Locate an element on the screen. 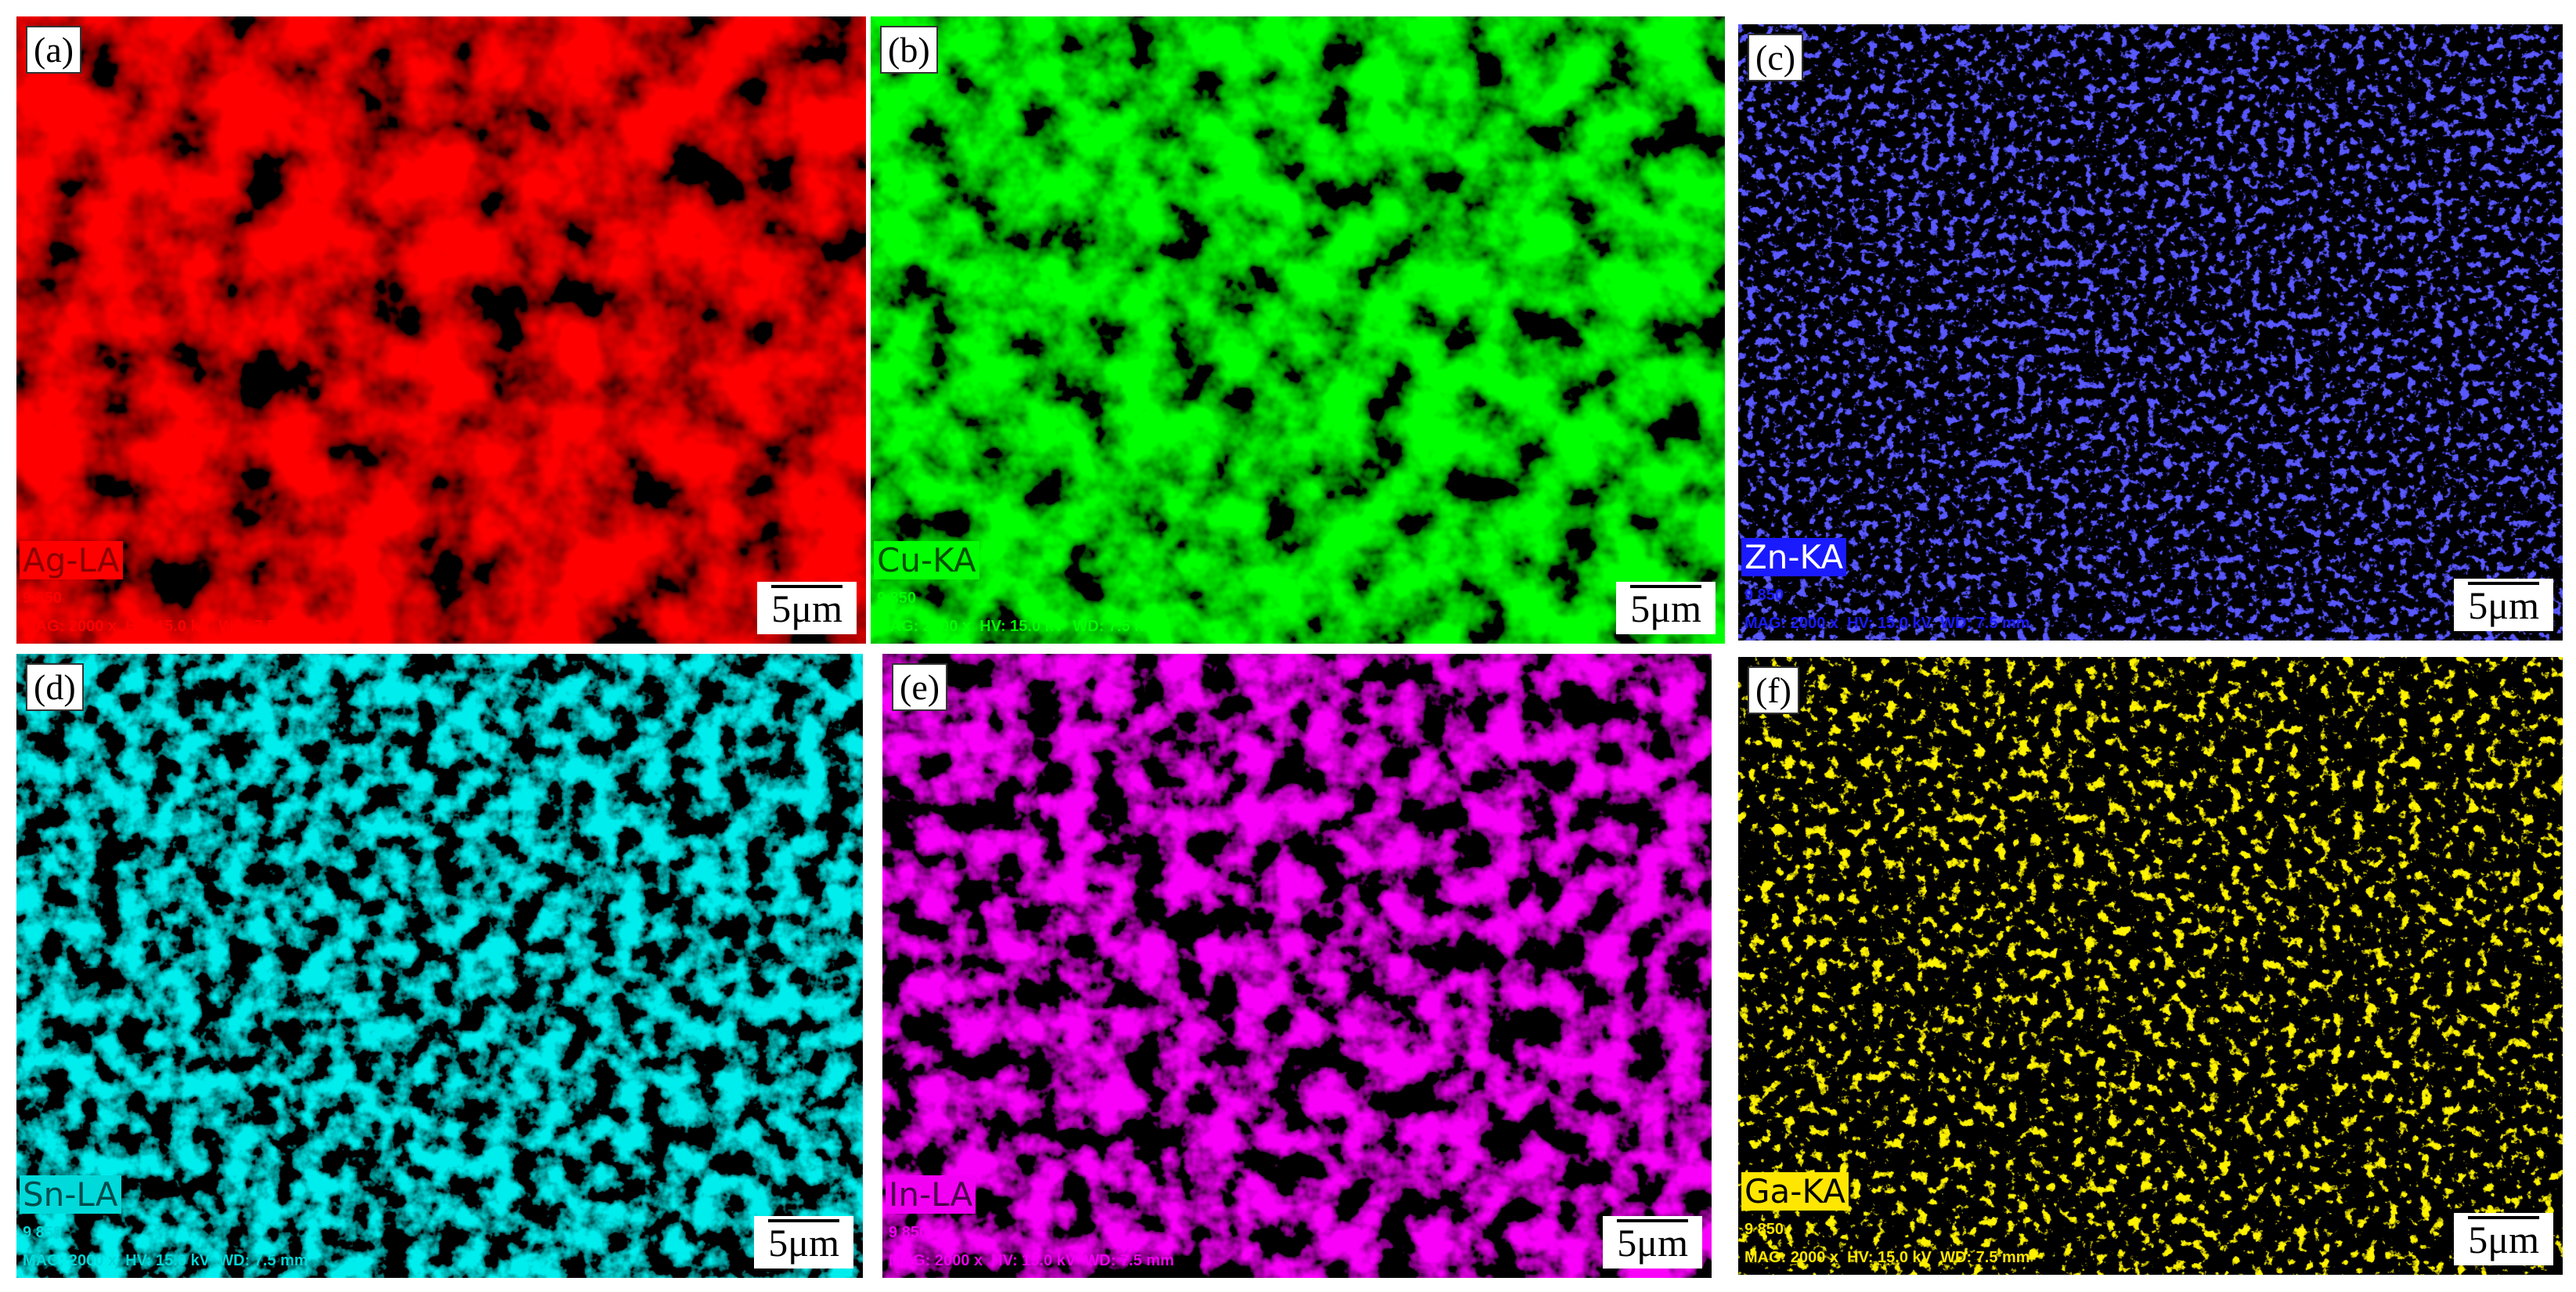  element-label: In-LA is located at coordinates (931, 1195).